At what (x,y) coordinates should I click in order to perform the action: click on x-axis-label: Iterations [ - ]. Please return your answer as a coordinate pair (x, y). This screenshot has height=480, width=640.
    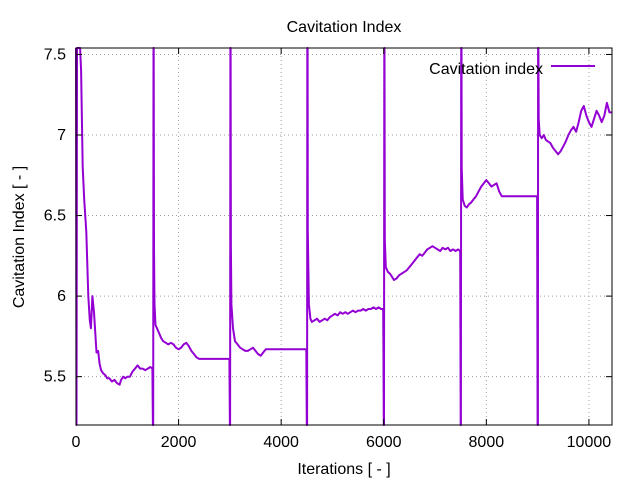
    Looking at the image, I should click on (343, 469).